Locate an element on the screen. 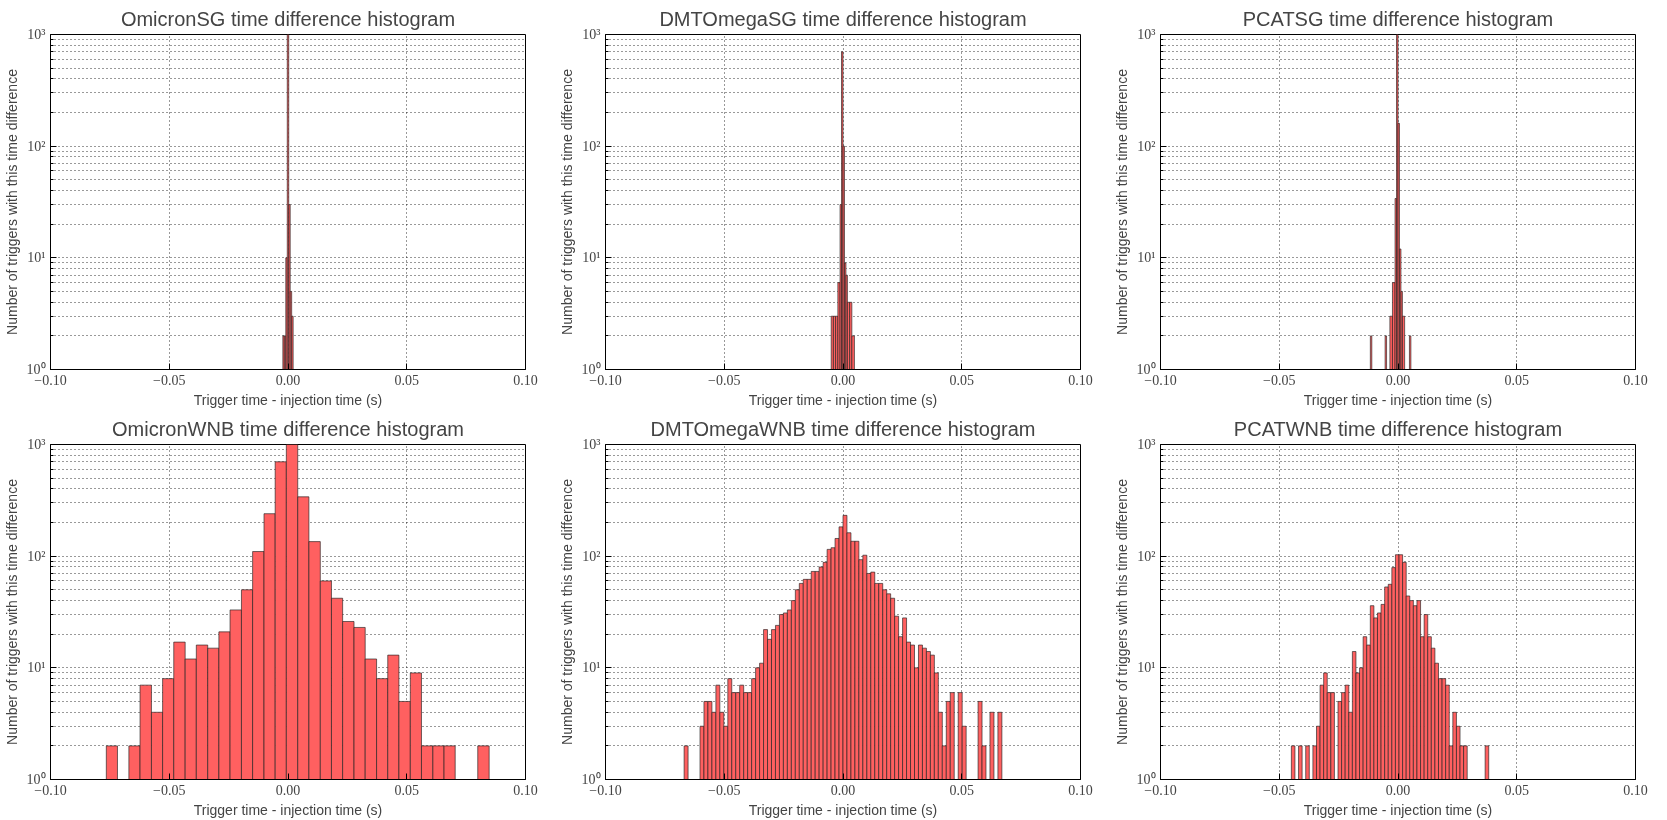 This screenshot has width=1667, height=820. chart-title: OmicronWNB time difference histogram is located at coordinates (288, 428).